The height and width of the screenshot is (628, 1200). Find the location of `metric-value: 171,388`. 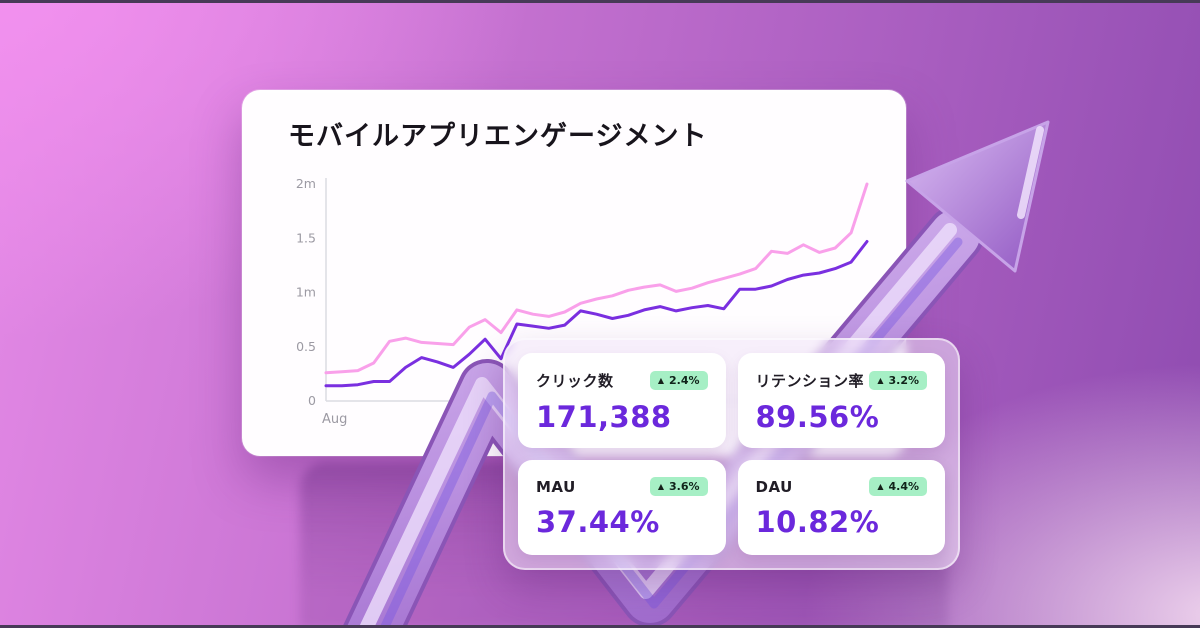

metric-value: 171,388 is located at coordinates (604, 417).